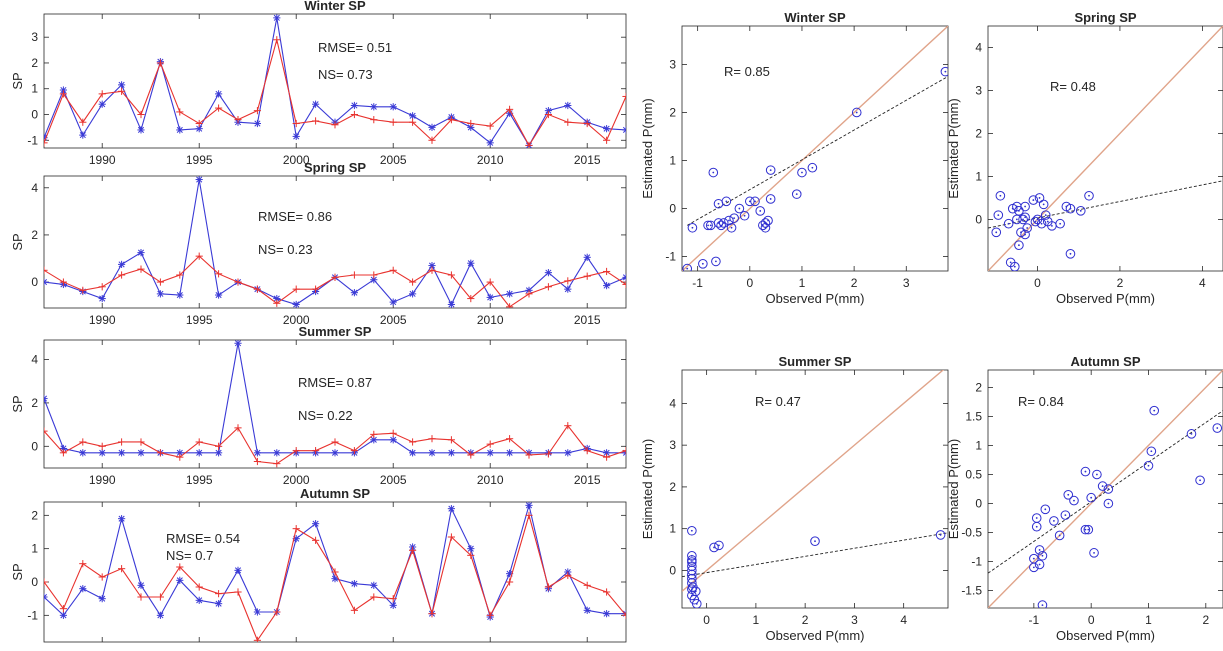  I want to click on y-tick-label: 3, so click(34, 37).